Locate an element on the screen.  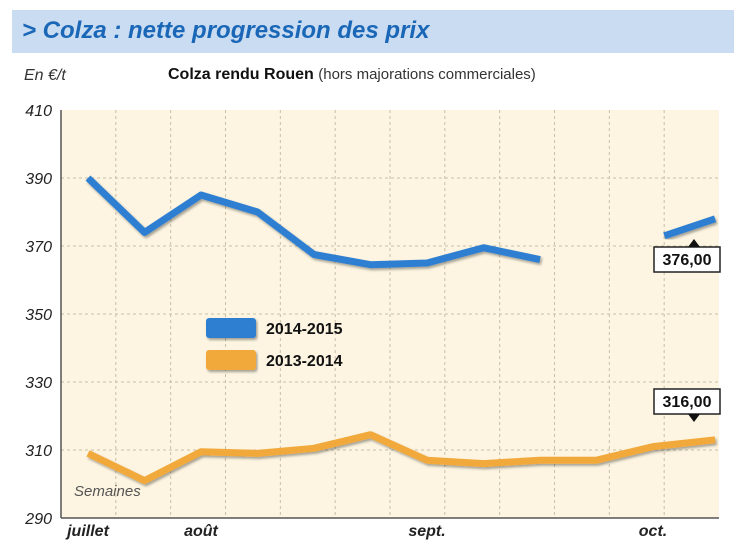
series-line-2013-2014 is located at coordinates (401, 458).